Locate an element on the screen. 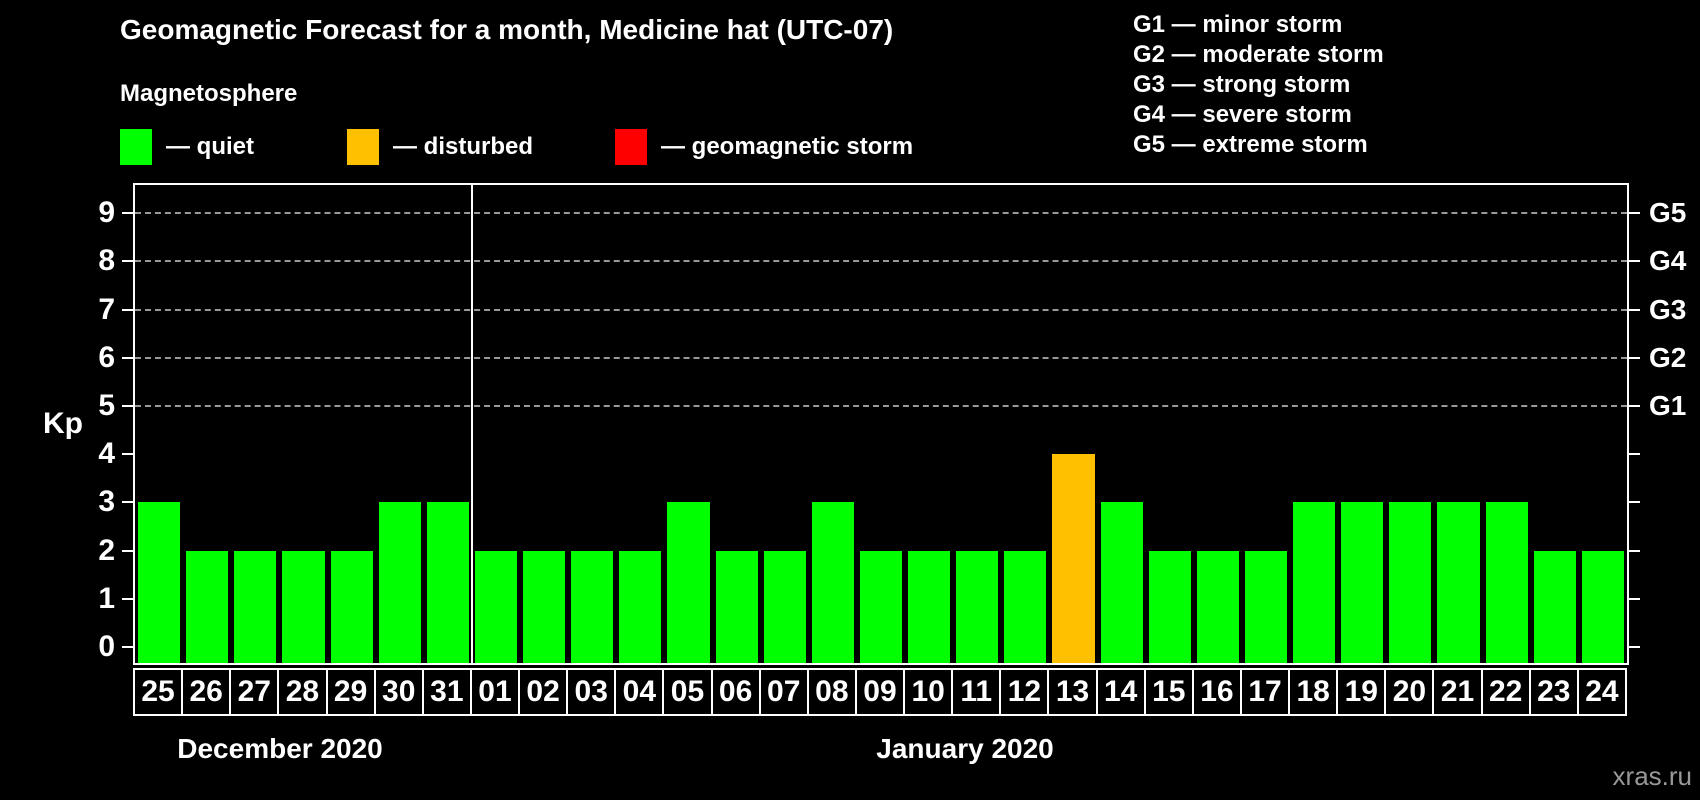 This screenshot has width=1700, height=800. magnetosphere-legend-heading: Magnetosphere is located at coordinates (209, 93).